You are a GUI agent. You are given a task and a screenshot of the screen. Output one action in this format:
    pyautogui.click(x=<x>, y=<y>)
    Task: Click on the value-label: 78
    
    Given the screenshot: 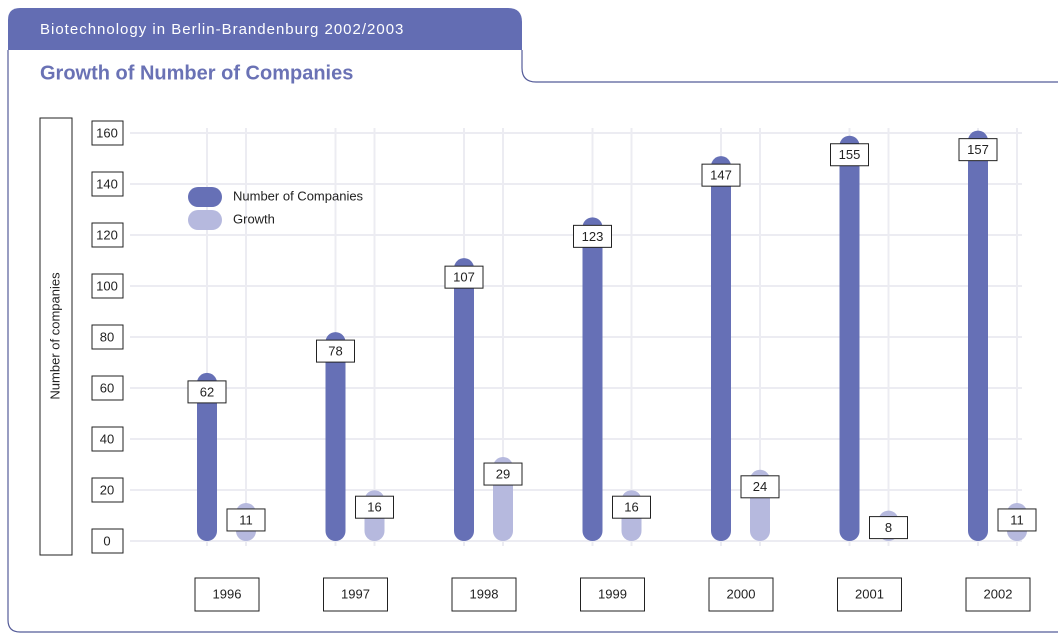 What is the action you would take?
    pyautogui.click(x=335, y=351)
    